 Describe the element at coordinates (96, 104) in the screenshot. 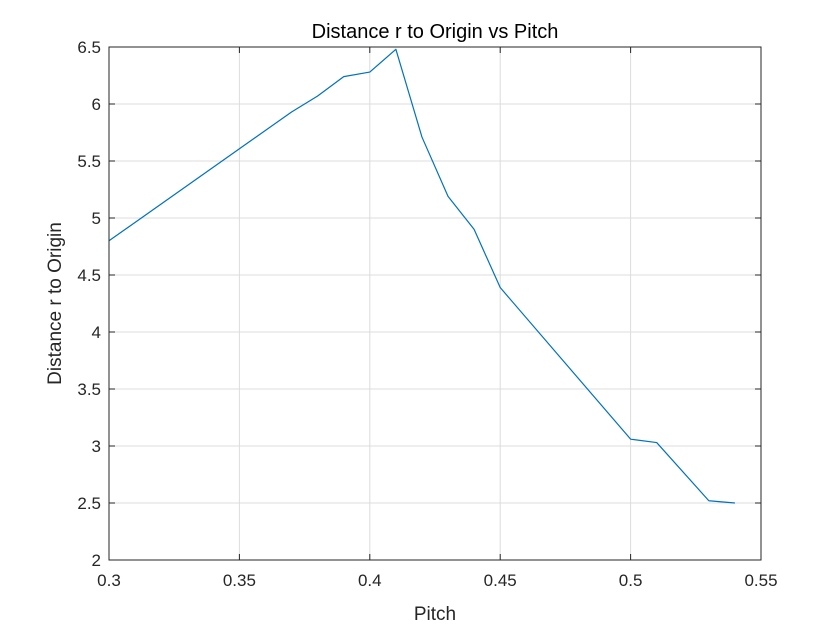

I see `y-tick-label: 6` at that location.